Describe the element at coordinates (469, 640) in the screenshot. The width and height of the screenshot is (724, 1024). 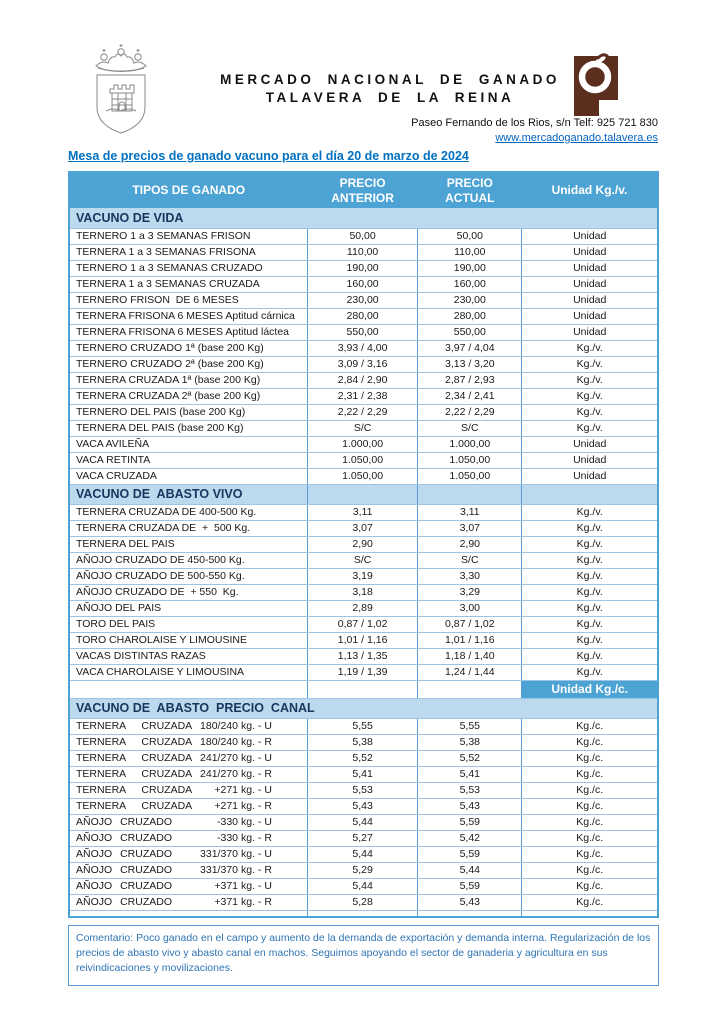
I see `cell-precio-actual: 1,01 / 1,16` at that location.